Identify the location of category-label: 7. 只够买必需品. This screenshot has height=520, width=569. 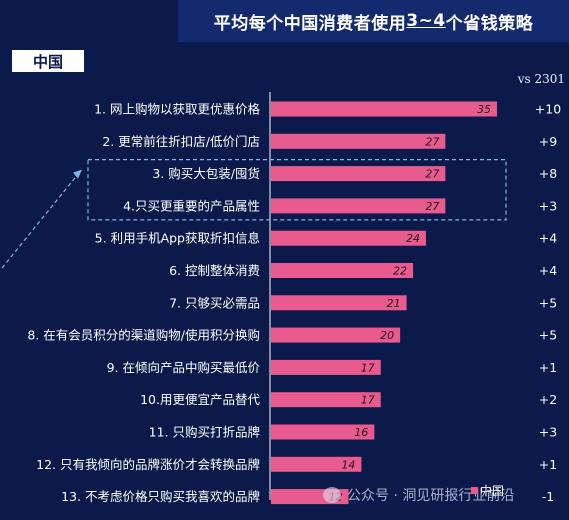
(214, 302).